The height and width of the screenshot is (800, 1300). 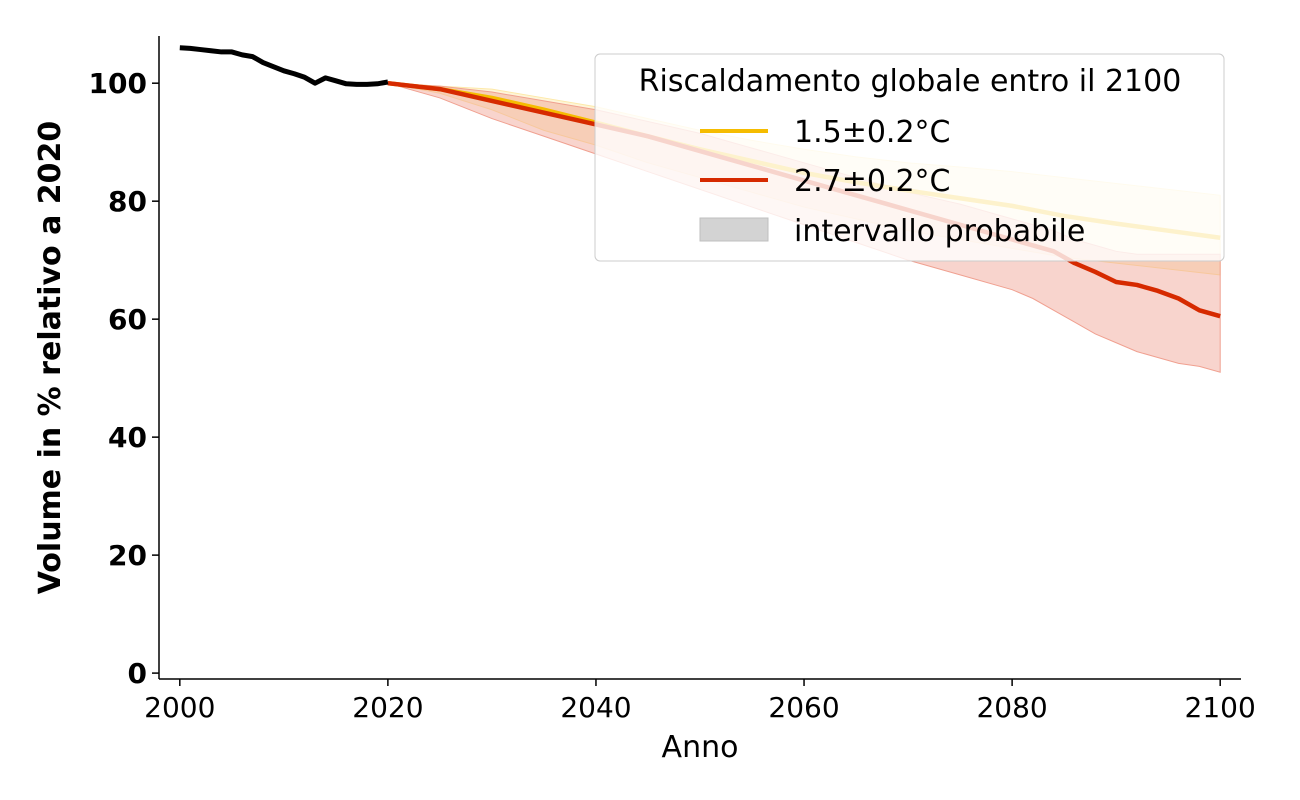 I want to click on legend-box, so click(x=909, y=157).